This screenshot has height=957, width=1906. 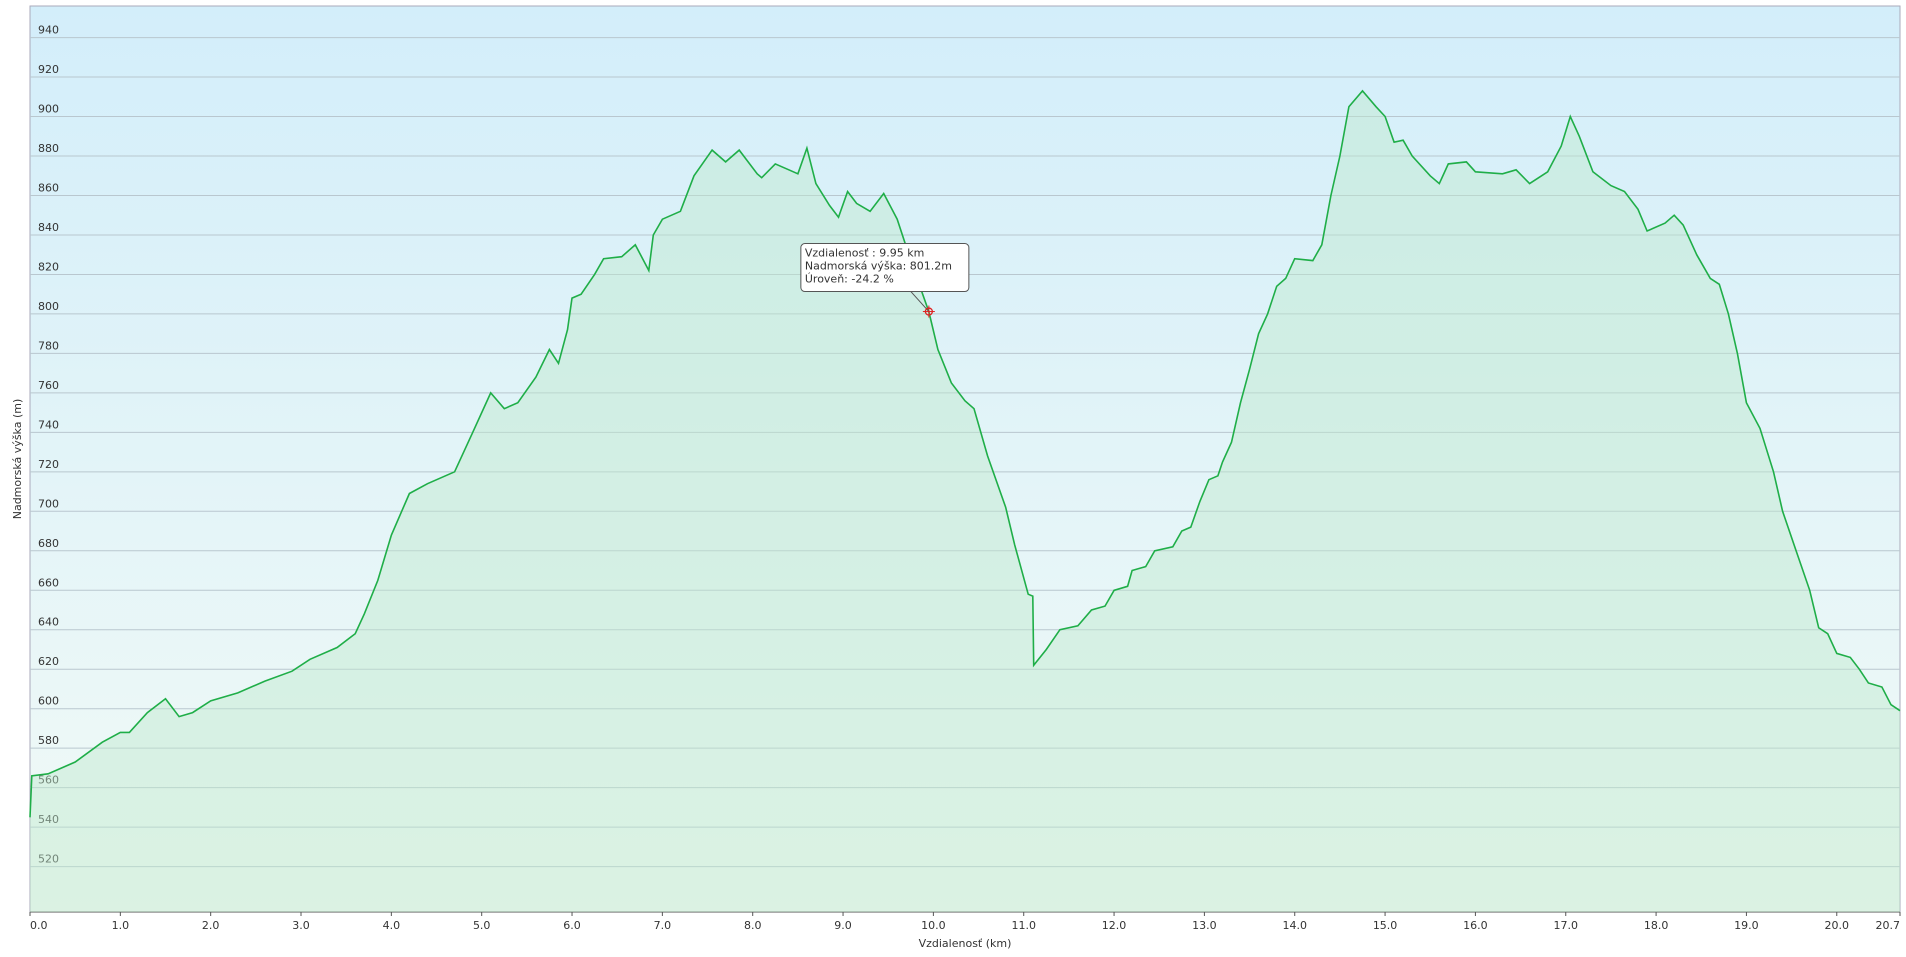 I want to click on x-tick-label: 9.0, so click(x=843, y=925).